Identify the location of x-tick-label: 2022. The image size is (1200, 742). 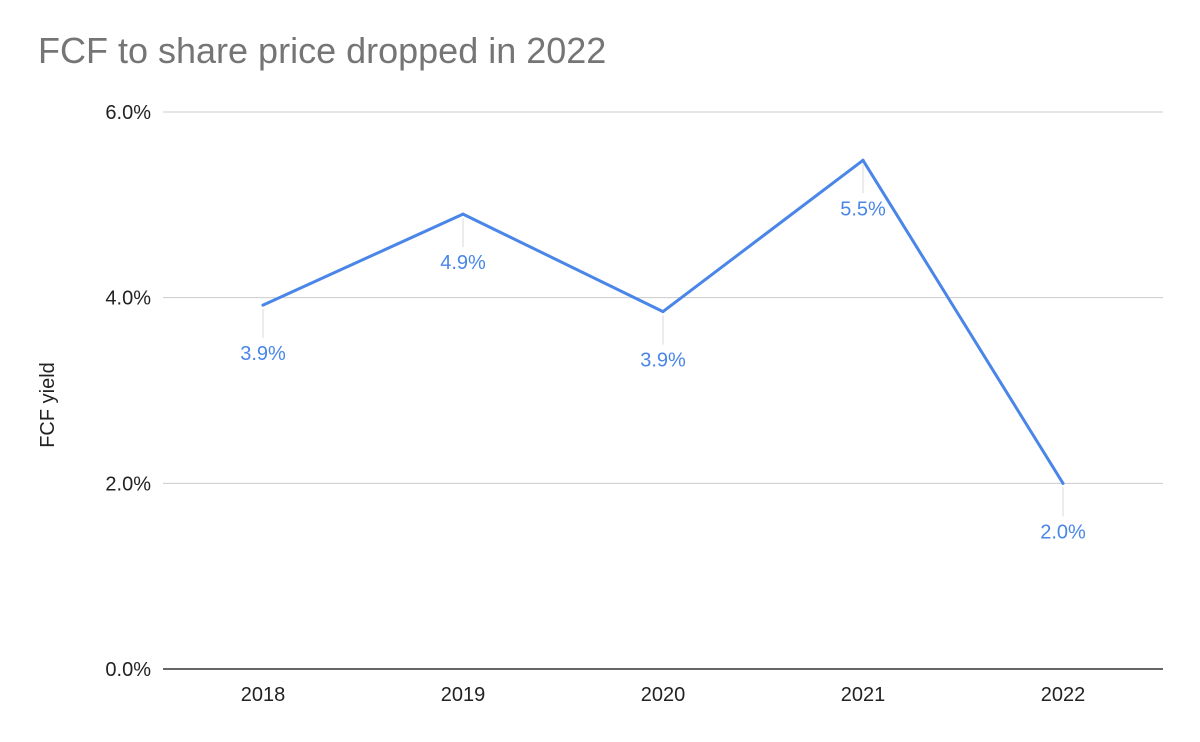
(1063, 695).